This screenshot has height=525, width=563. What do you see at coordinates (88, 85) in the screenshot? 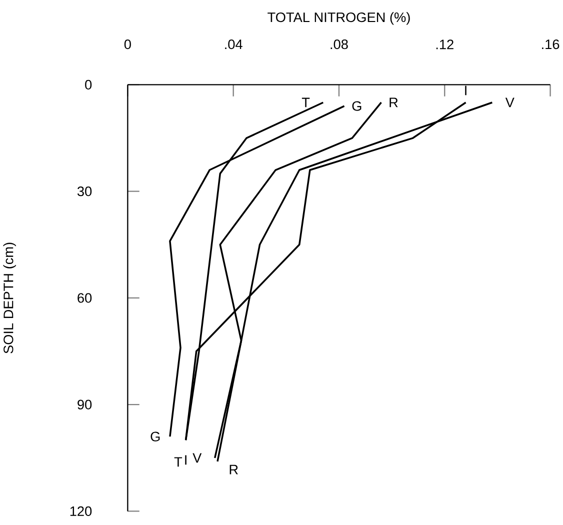
I see `y-tick-label: 0` at bounding box center [88, 85].